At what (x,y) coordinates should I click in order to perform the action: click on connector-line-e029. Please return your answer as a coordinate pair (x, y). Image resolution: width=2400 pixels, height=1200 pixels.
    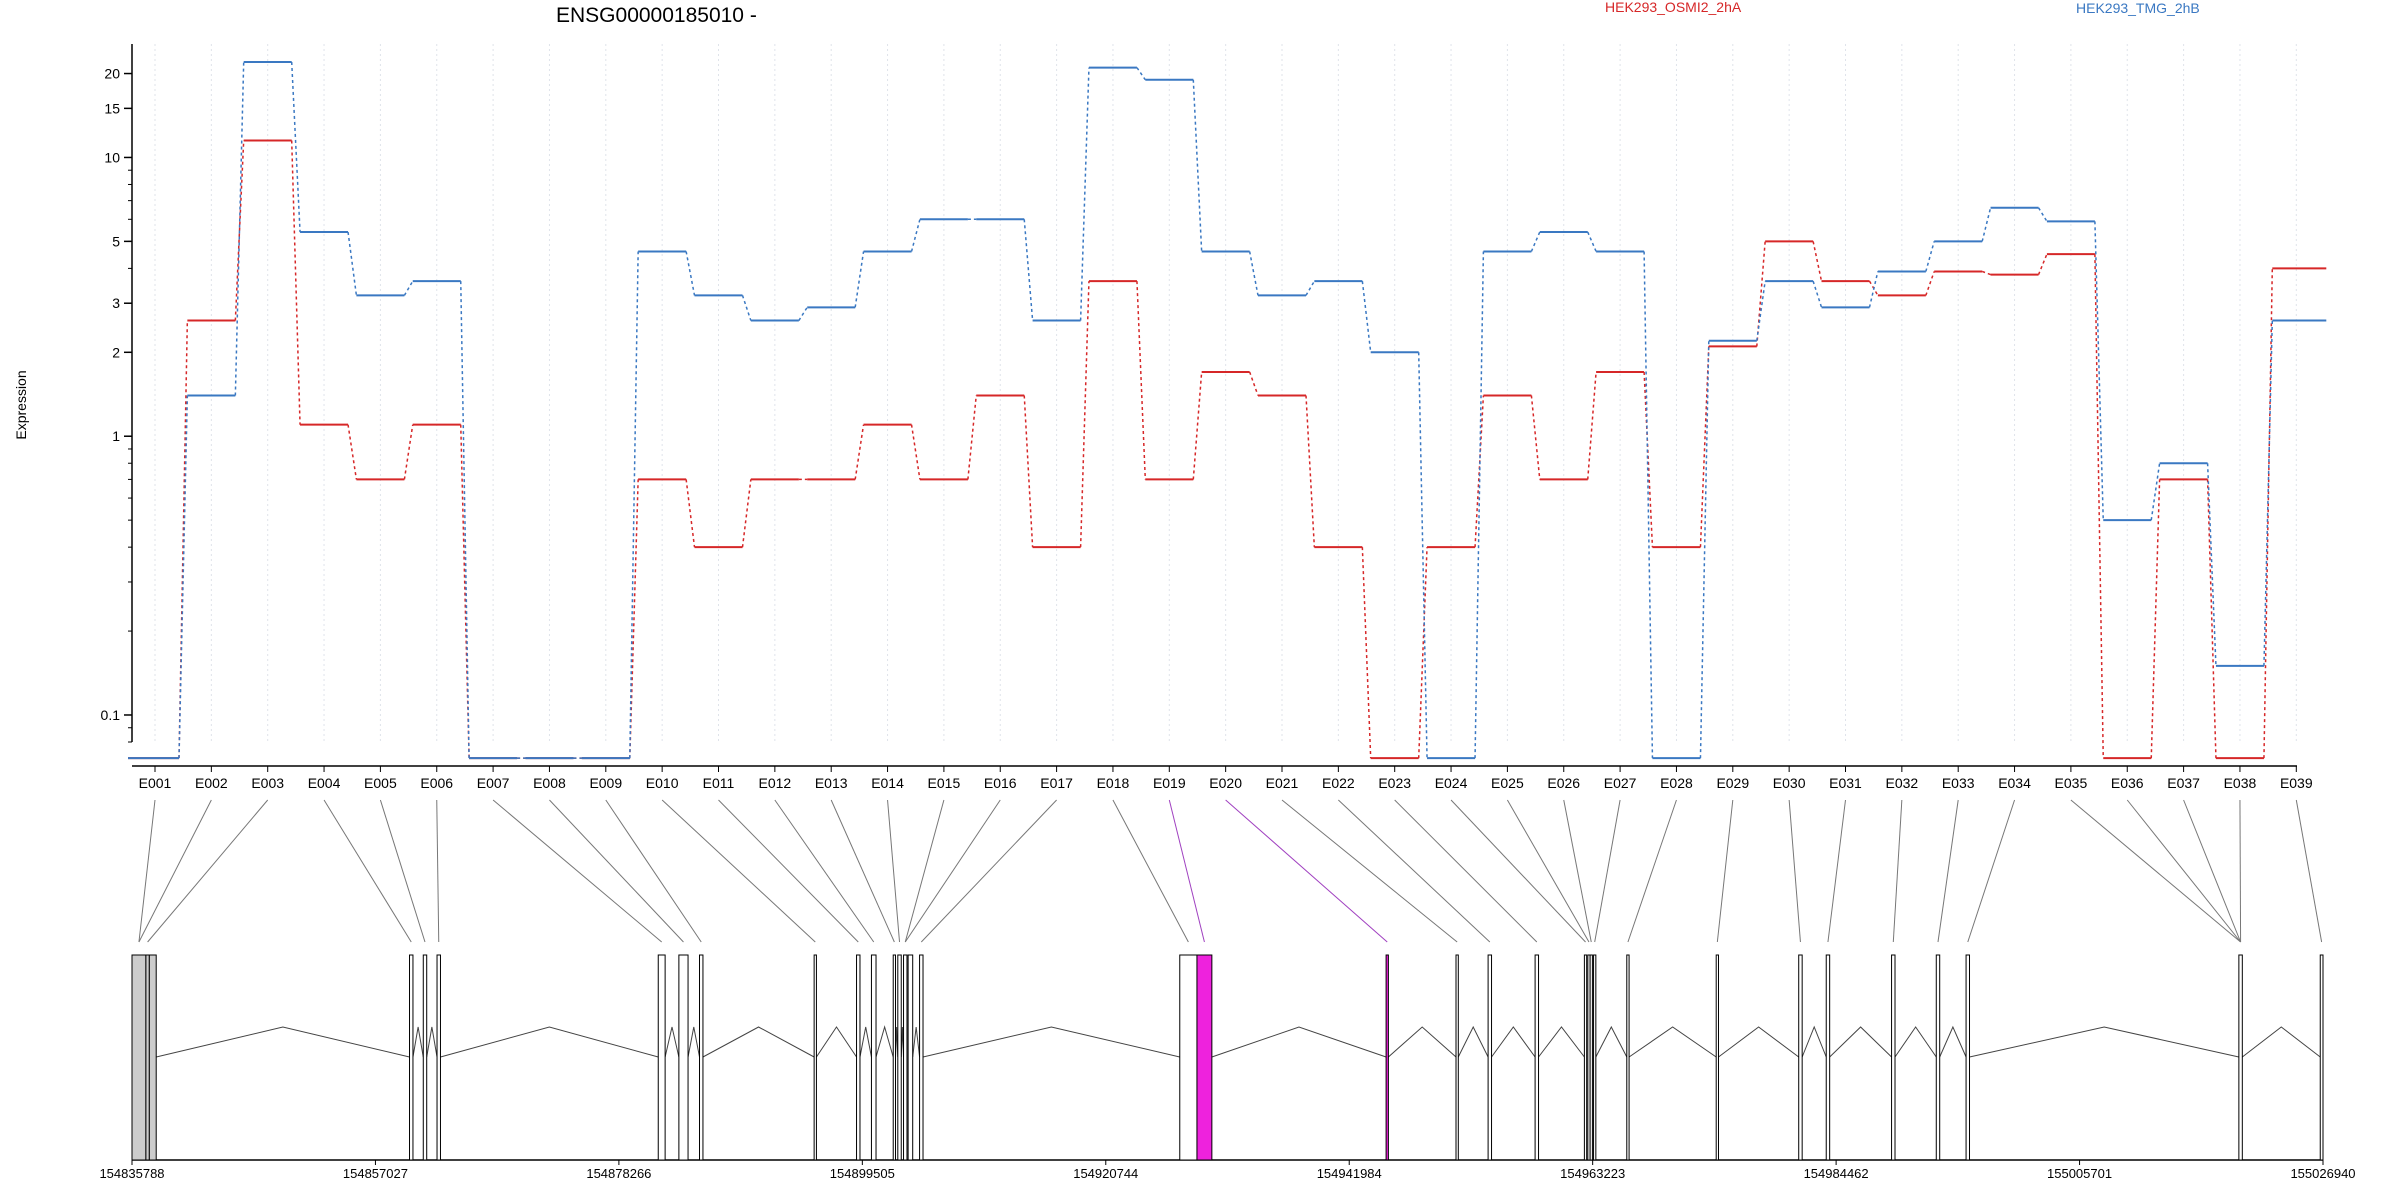
    Looking at the image, I should click on (1725, 871).